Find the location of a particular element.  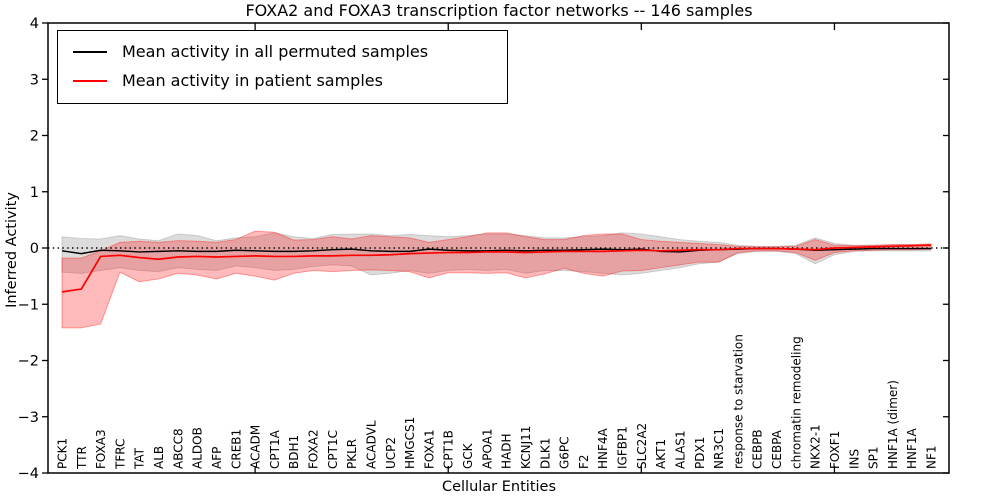

x-category-label: GCK is located at coordinates (468, 455).